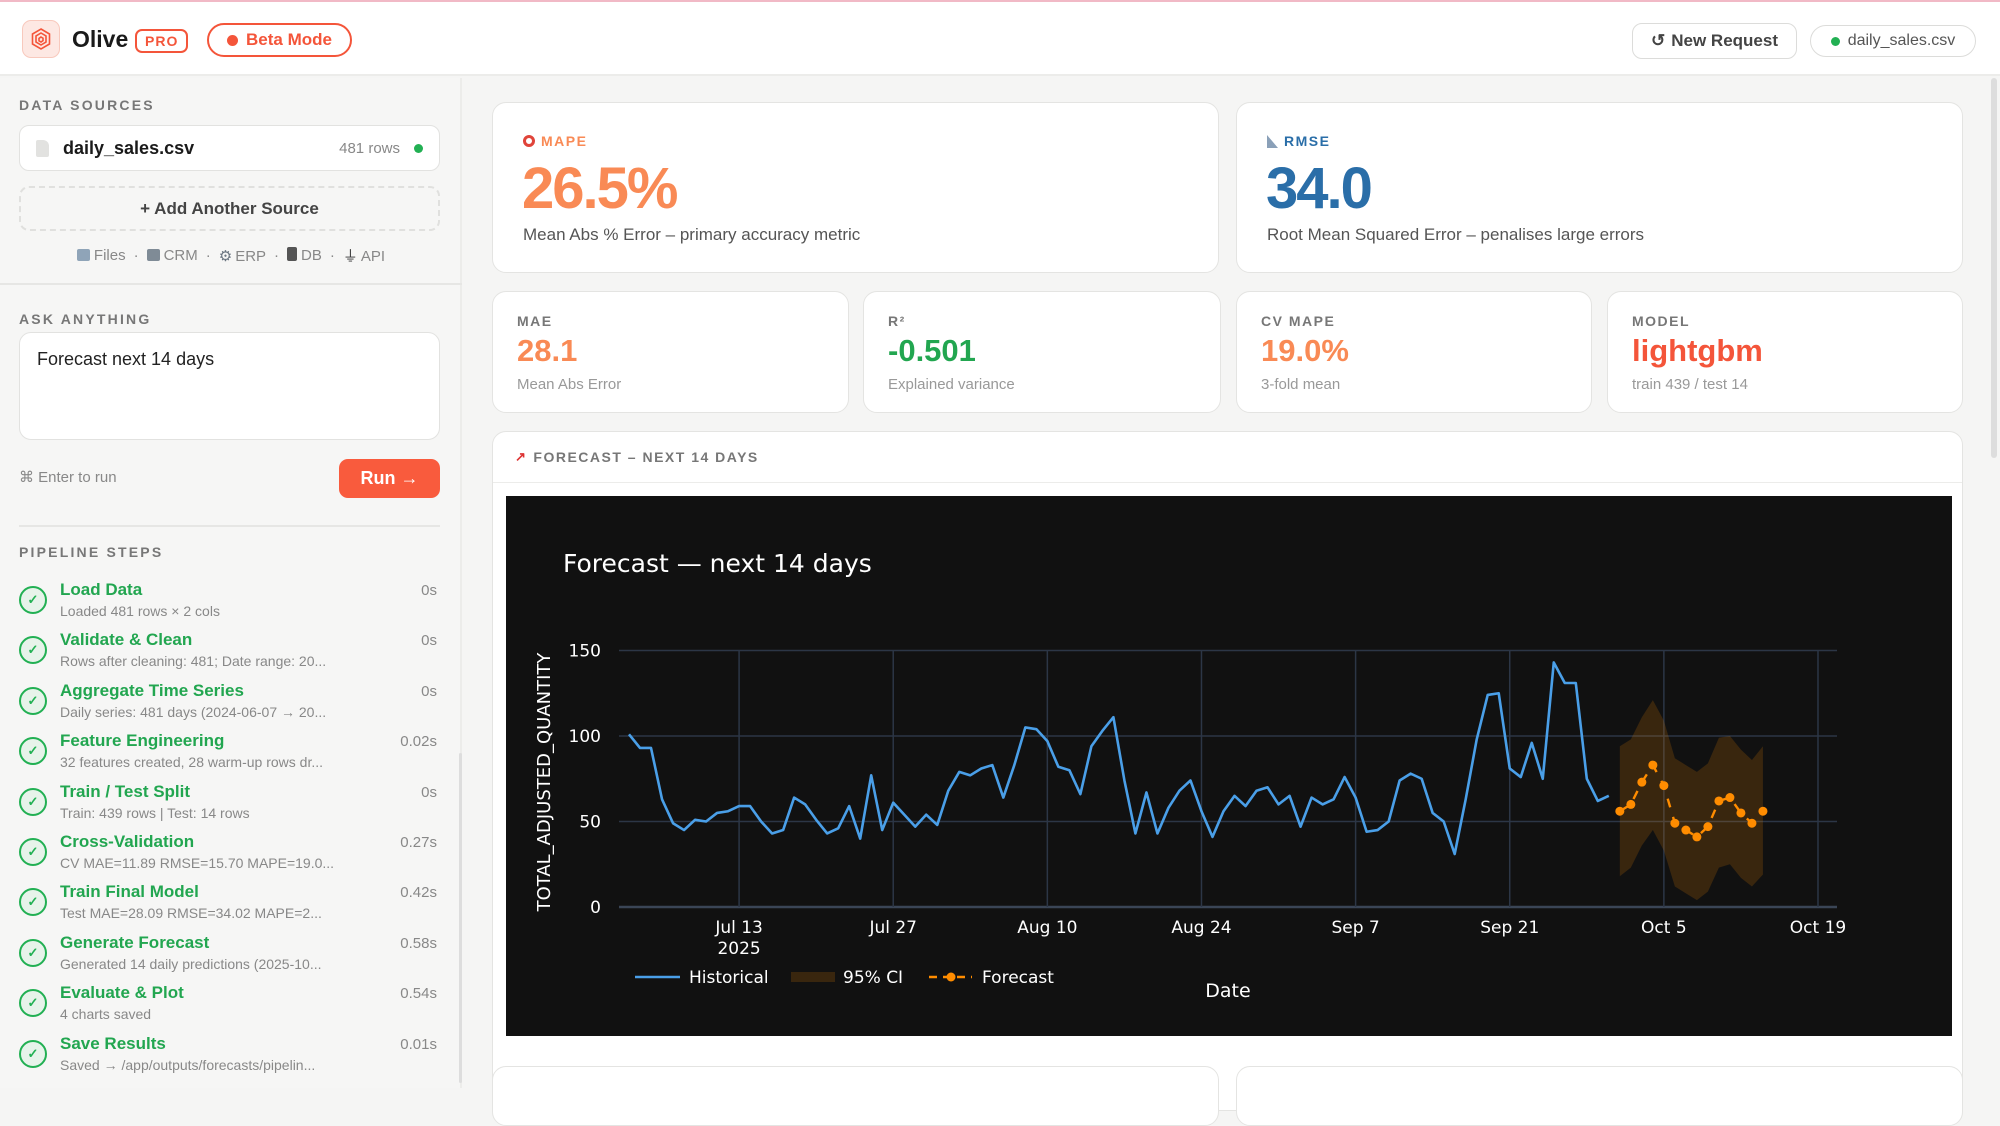  Describe the element at coordinates (897, 321) in the screenshot. I see `r2-label: R²` at that location.